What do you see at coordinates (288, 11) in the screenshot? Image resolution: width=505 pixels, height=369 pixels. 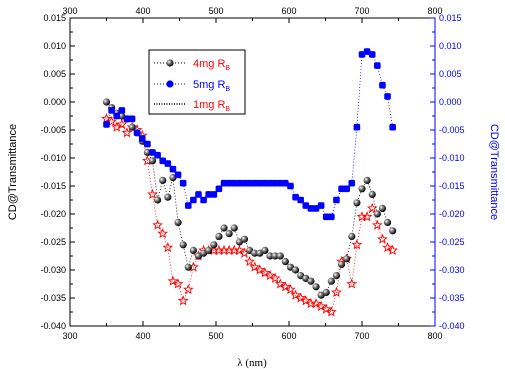 I see `x-tick-label-top: 600` at bounding box center [288, 11].